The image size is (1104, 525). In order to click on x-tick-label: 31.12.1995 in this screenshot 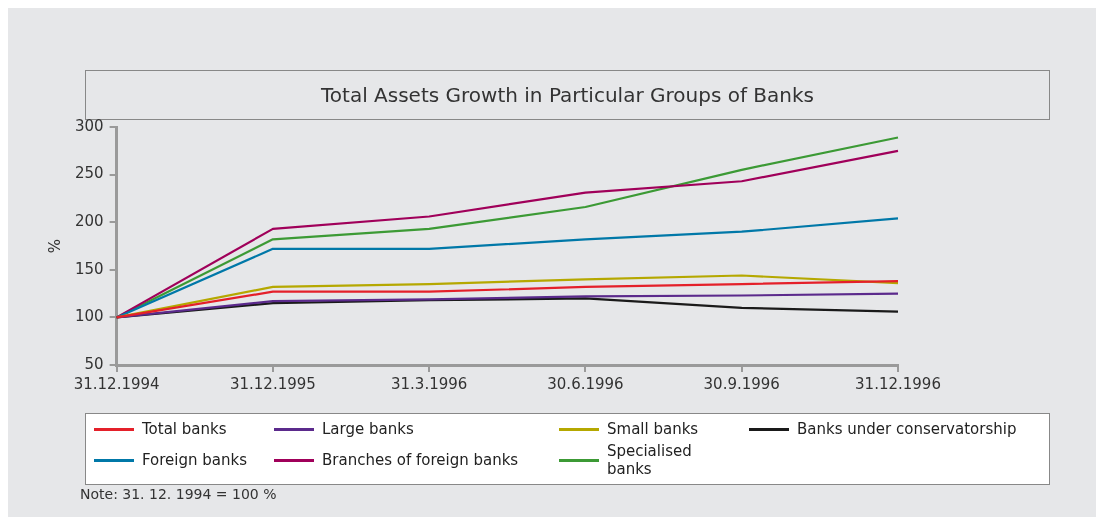, I will do `click(272, 383)`.